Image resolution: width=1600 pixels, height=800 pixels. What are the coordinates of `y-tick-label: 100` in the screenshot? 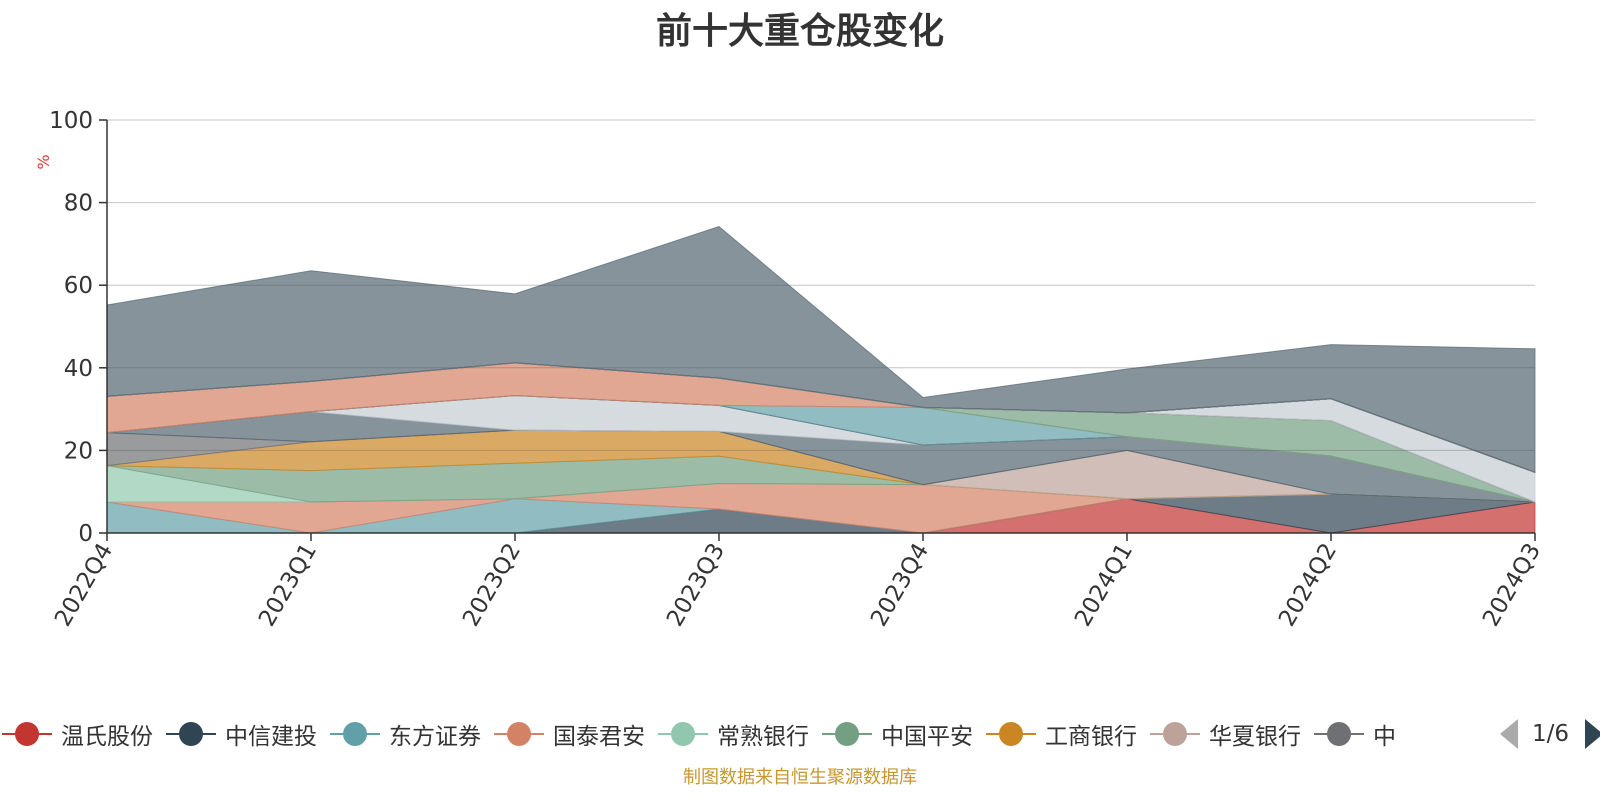 It's located at (71, 121).